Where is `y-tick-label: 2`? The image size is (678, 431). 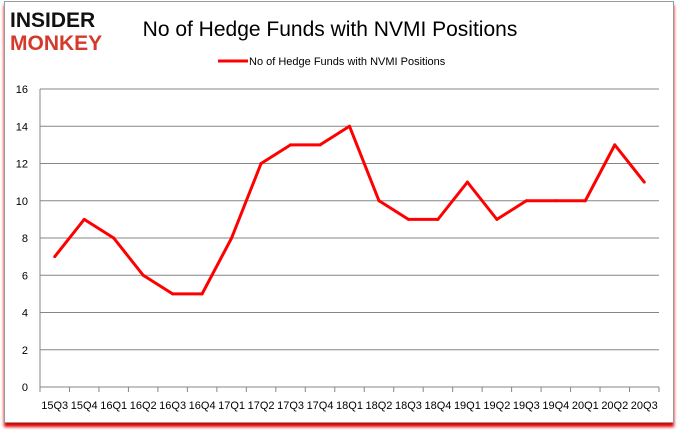 y-tick-label: 2 is located at coordinates (25, 351).